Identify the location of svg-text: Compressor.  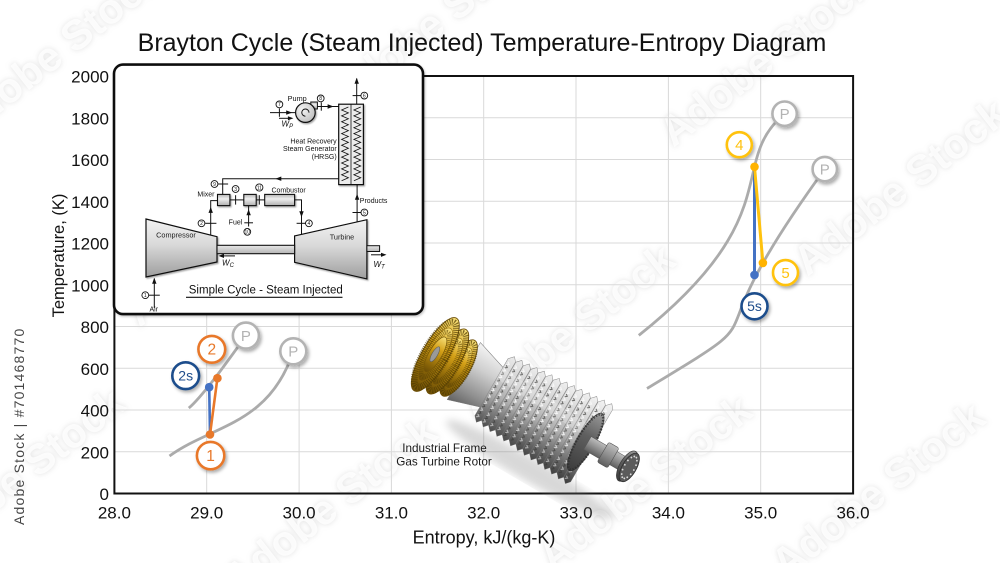
(176, 235).